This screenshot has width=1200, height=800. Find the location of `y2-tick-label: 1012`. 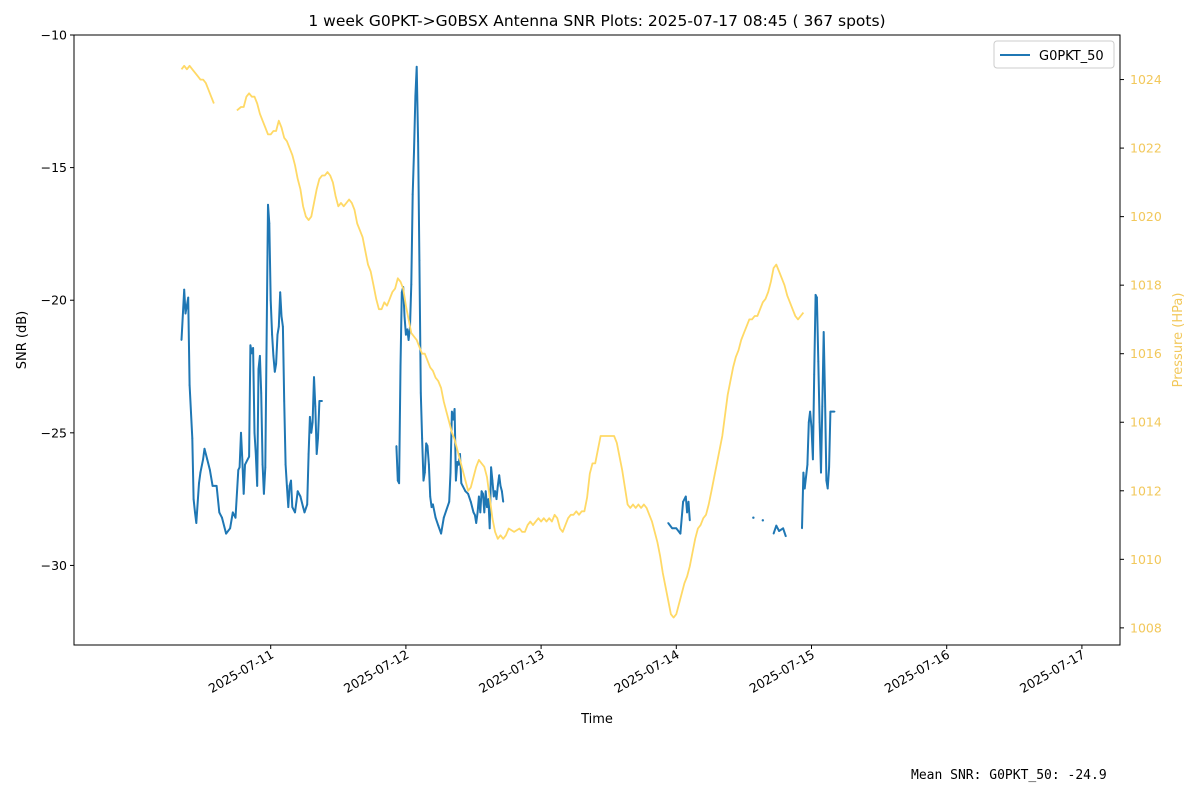

y2-tick-label: 1012 is located at coordinates (1146, 490).